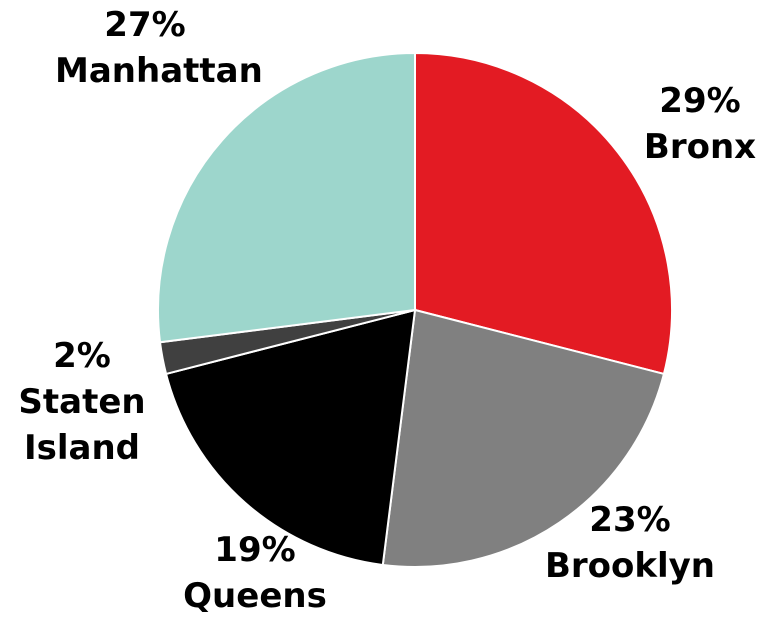 This screenshot has width=768, height=619. Describe the element at coordinates (689, 124) in the screenshot. I see `slice-label: 29% Bronx` at that location.